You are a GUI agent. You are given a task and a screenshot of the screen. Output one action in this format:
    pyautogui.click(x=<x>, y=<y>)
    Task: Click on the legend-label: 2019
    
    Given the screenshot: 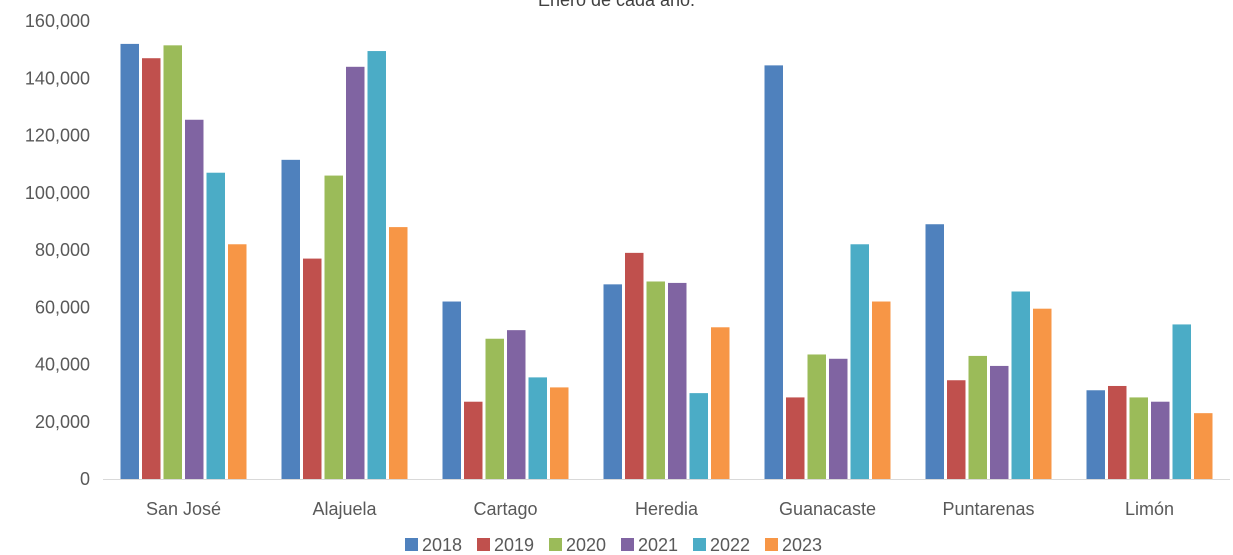 What is the action you would take?
    pyautogui.click(x=514, y=545)
    